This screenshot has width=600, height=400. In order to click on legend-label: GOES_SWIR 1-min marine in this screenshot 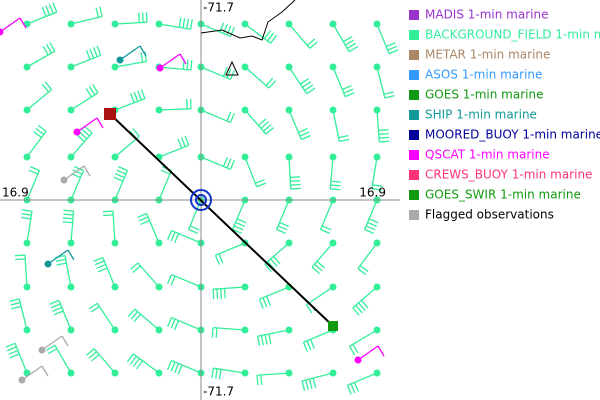, I will do `click(503, 195)`.